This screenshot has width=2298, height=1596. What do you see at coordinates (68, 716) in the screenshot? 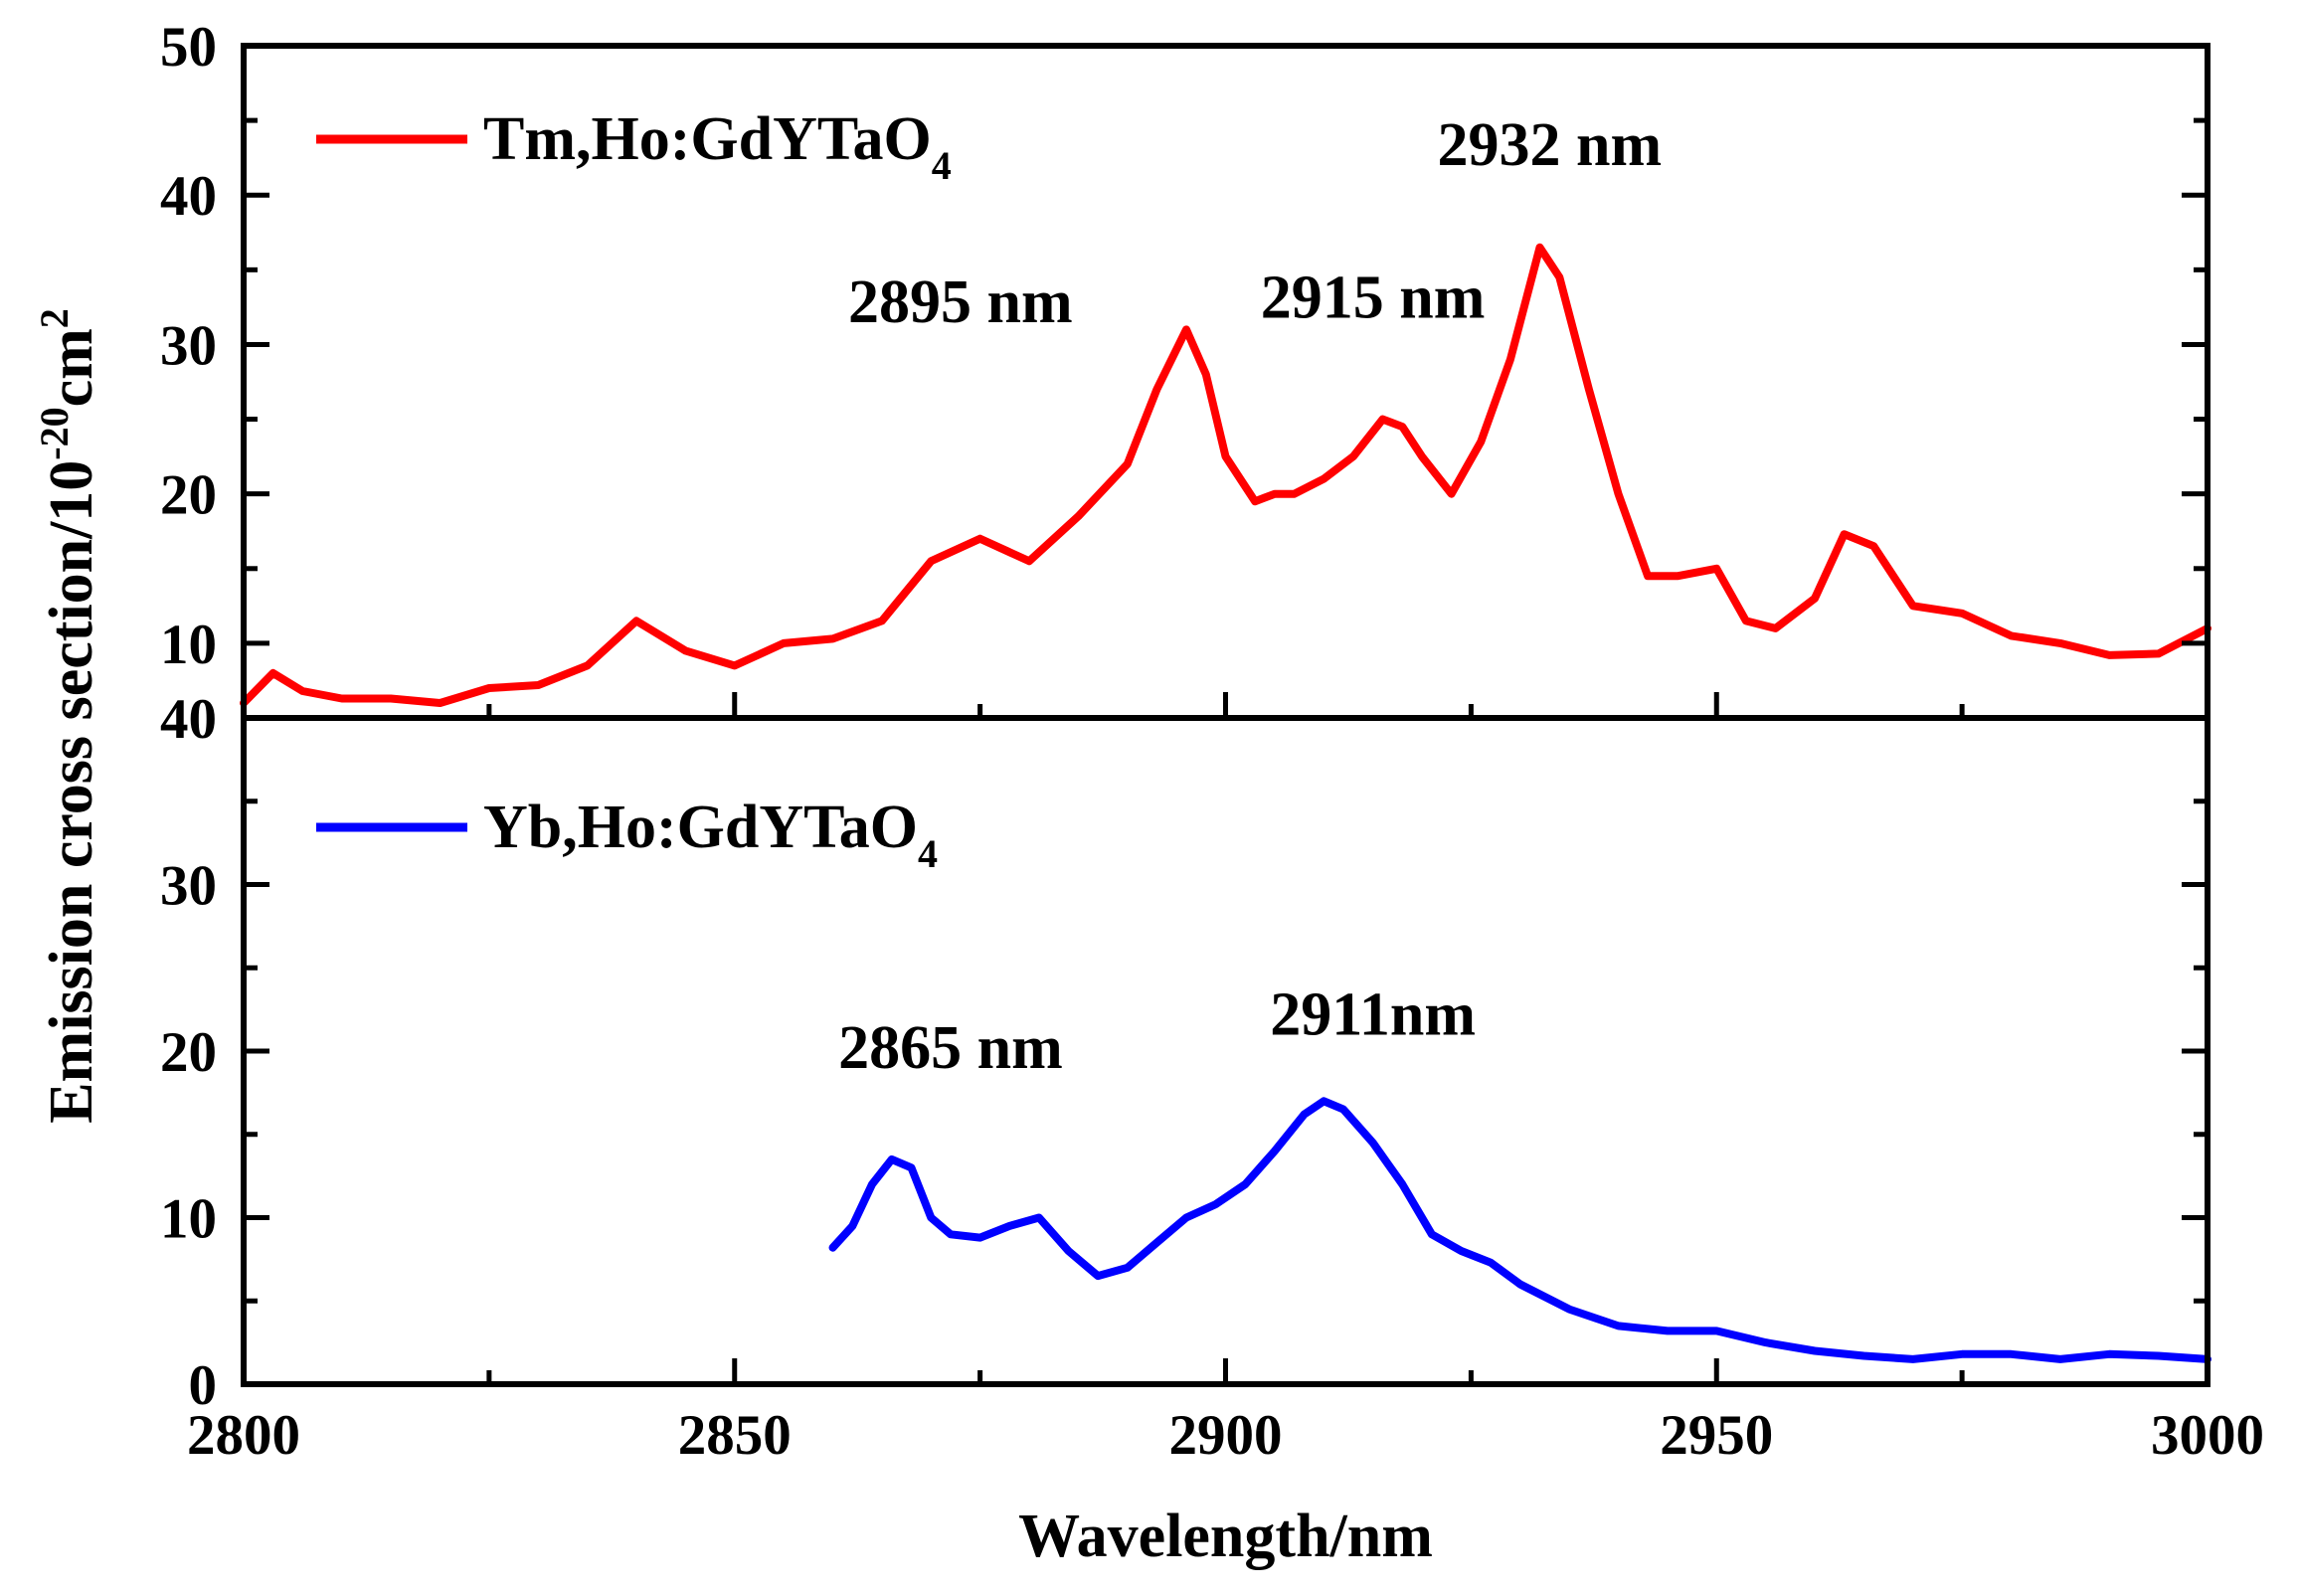
I see `y-axis-title: Emission cross section/10-20cm2` at bounding box center [68, 716].